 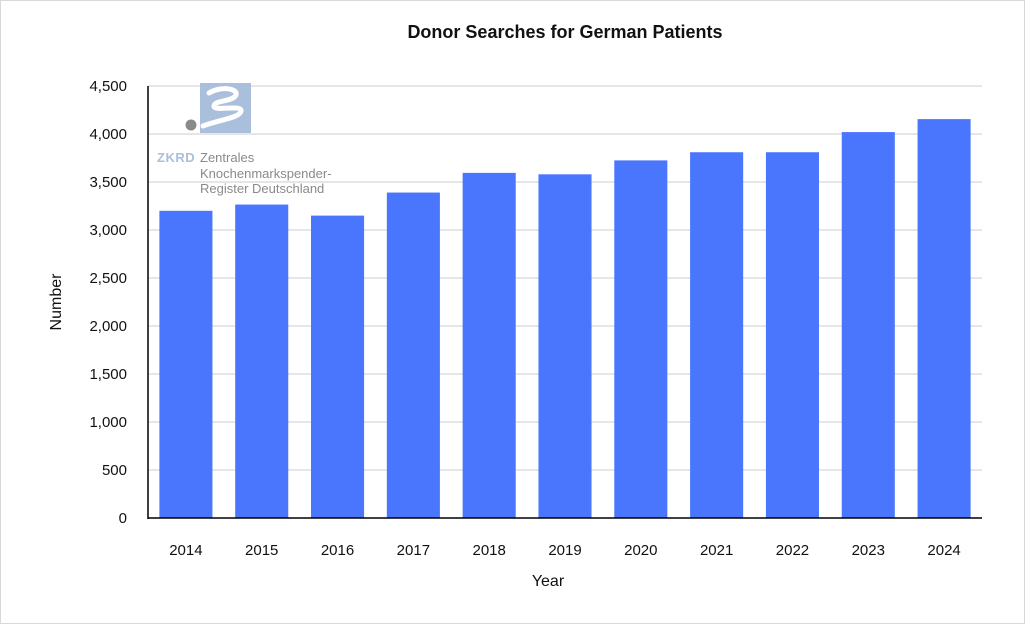 What do you see at coordinates (337, 550) in the screenshot?
I see `x-tick-label: 2016` at bounding box center [337, 550].